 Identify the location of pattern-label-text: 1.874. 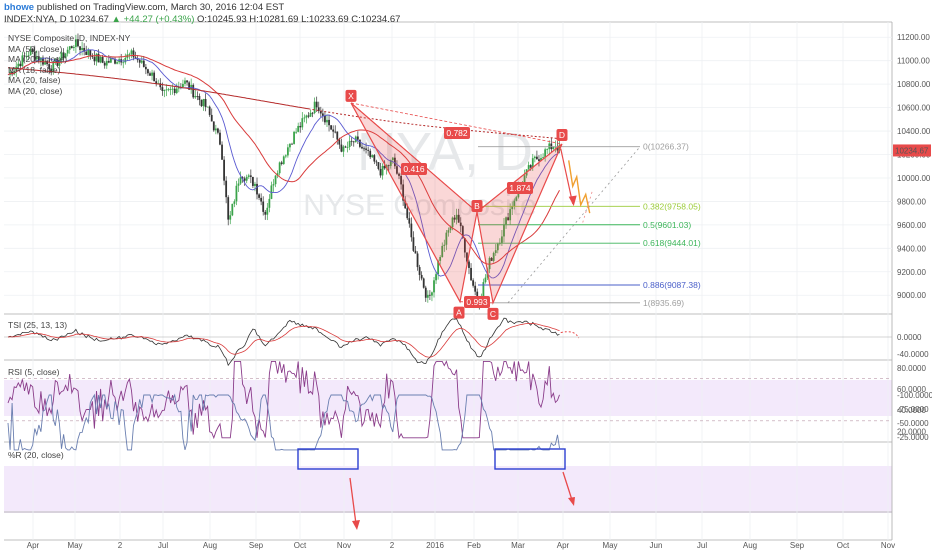
(520, 188).